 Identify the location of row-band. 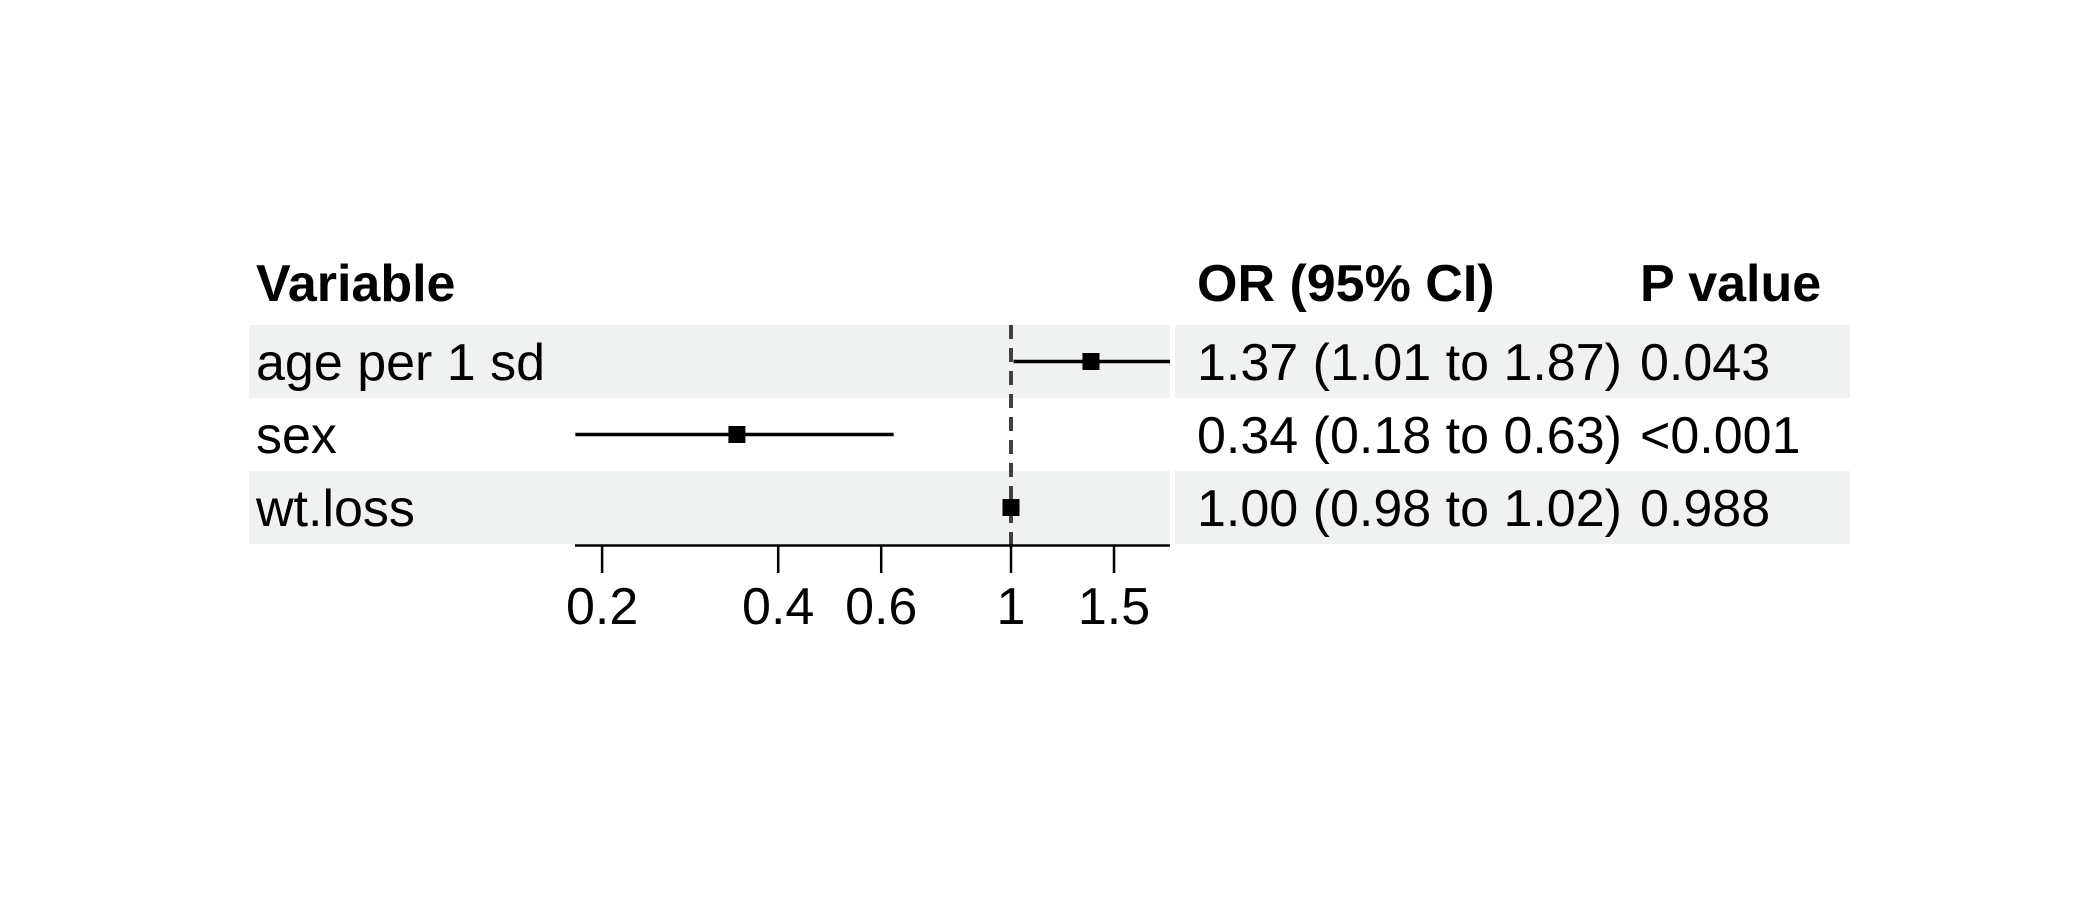
(1049, 507).